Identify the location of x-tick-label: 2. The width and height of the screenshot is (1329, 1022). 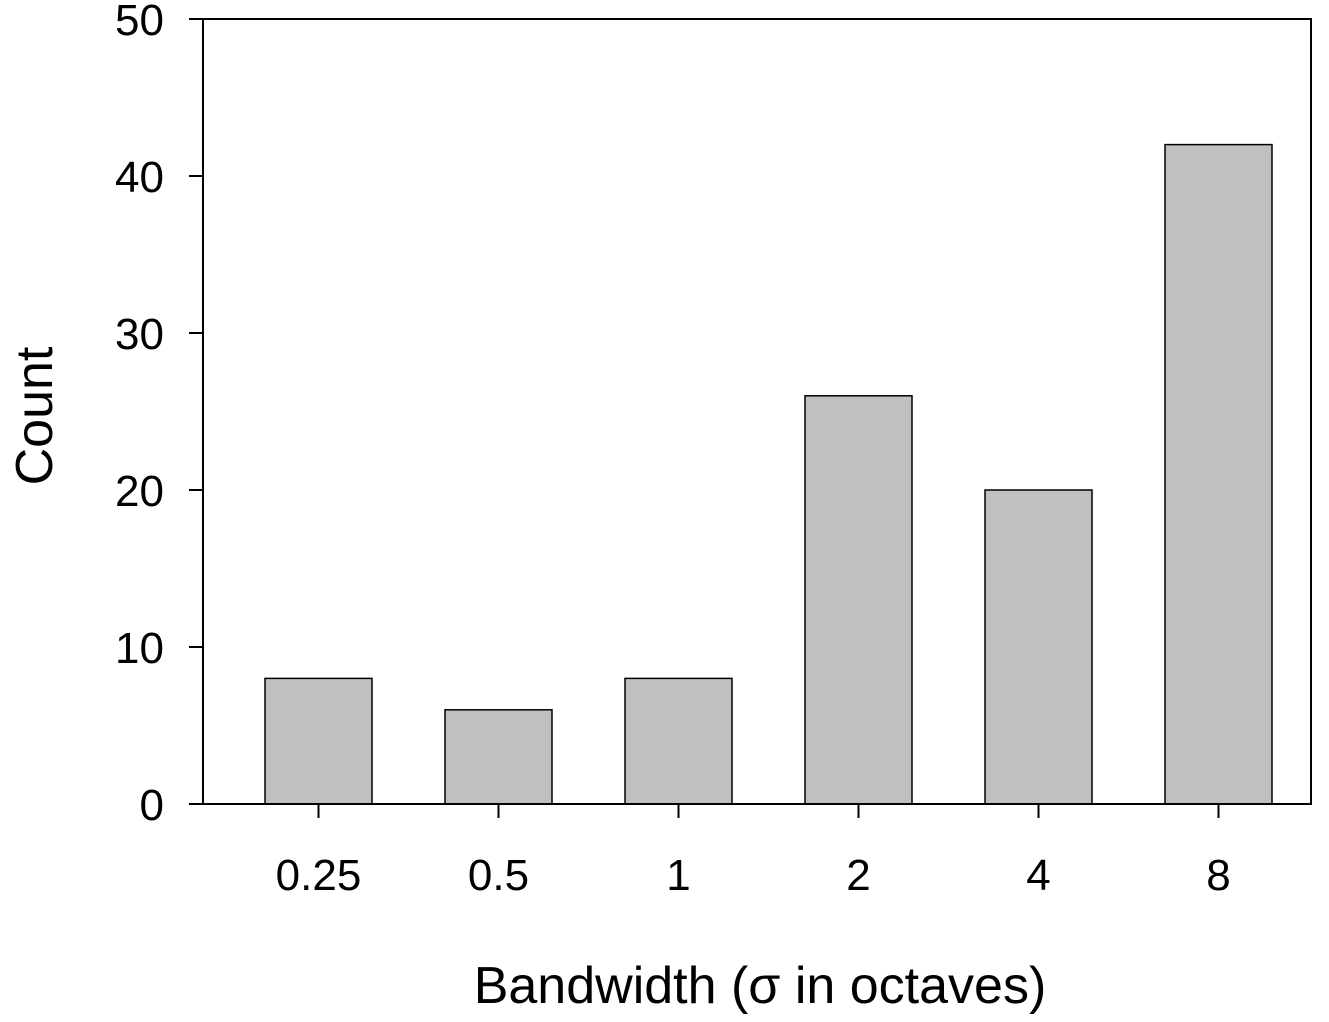
(858, 875).